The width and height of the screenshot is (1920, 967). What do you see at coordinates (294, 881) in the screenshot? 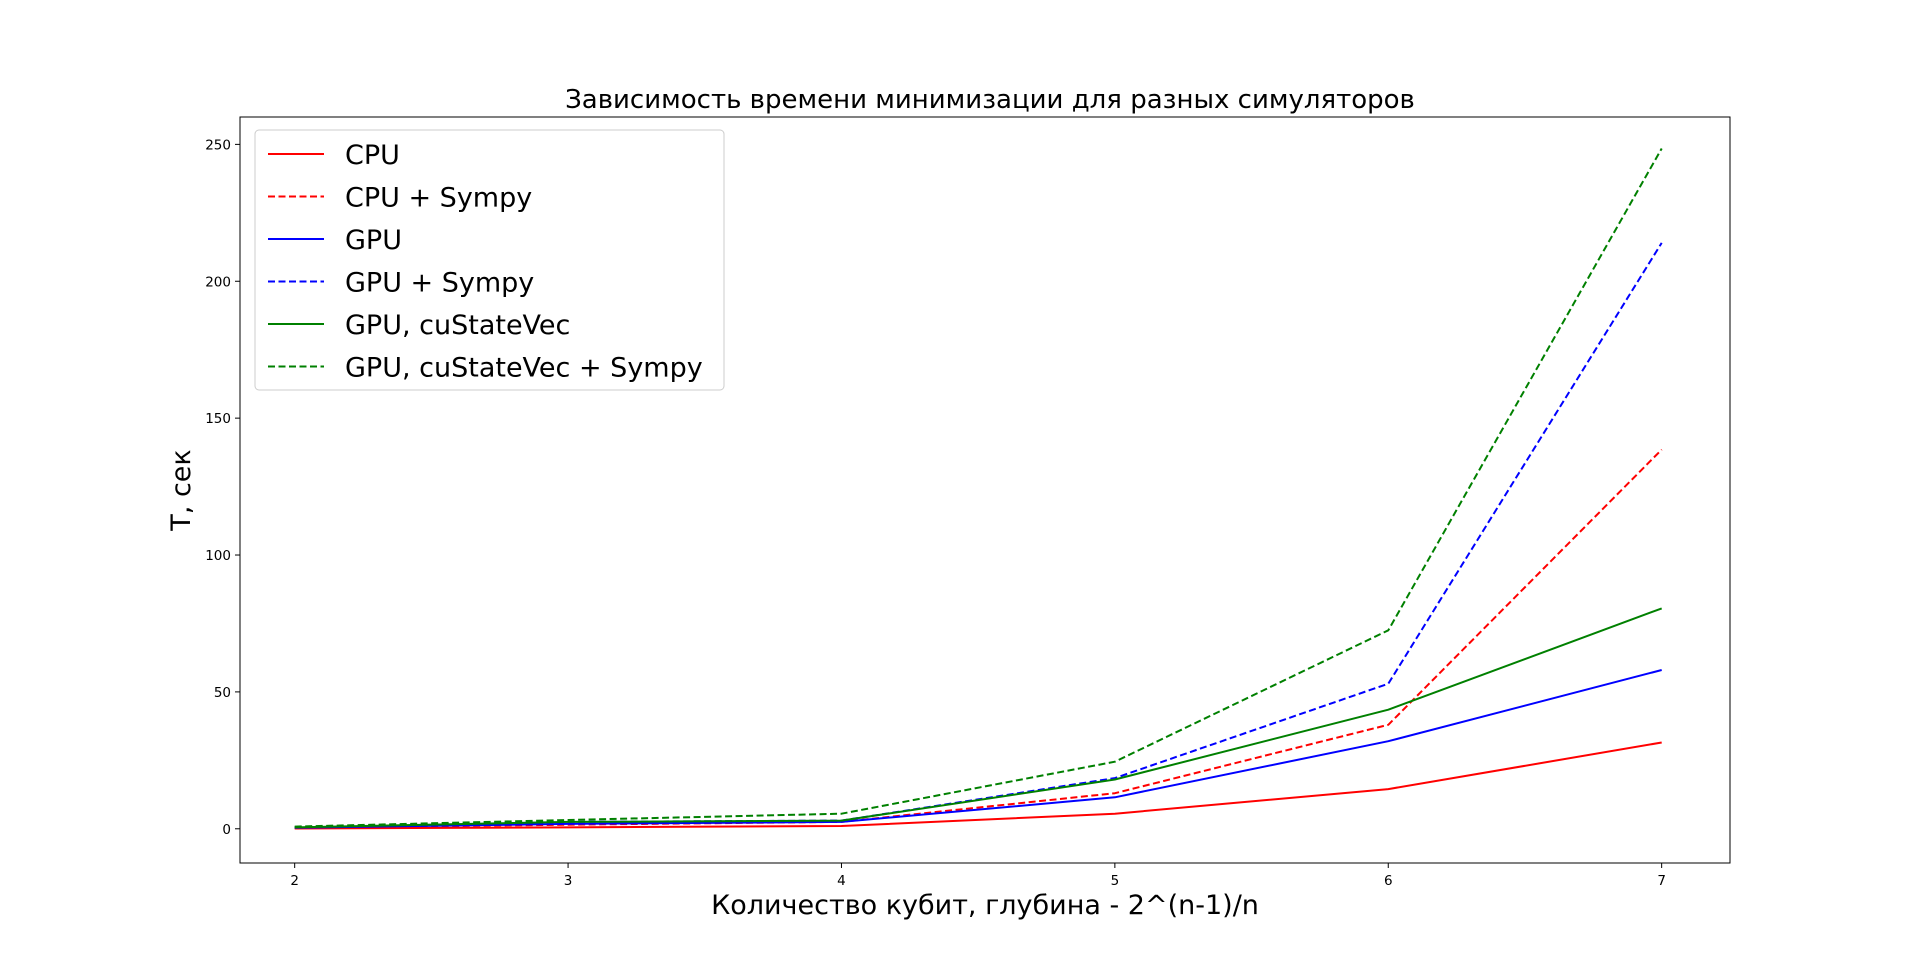
I see `x-tick-label: 2` at bounding box center [294, 881].